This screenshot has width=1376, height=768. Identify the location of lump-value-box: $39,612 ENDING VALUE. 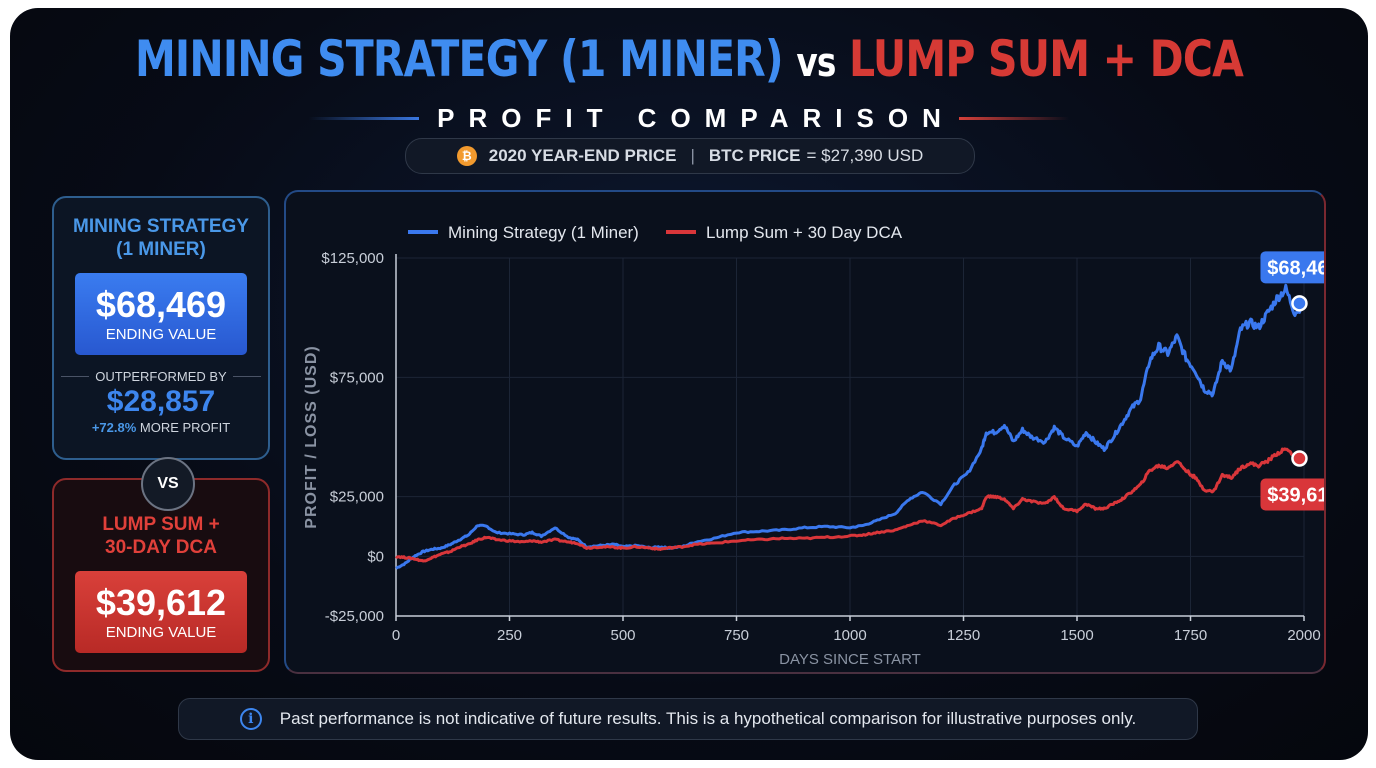
(161, 612).